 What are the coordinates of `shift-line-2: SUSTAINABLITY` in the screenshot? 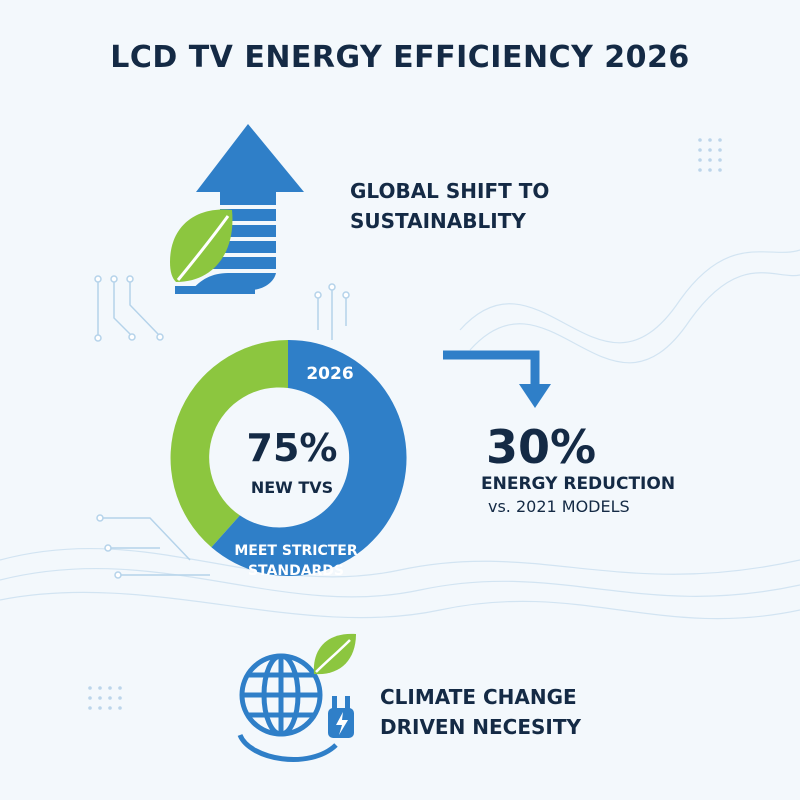 It's located at (438, 221).